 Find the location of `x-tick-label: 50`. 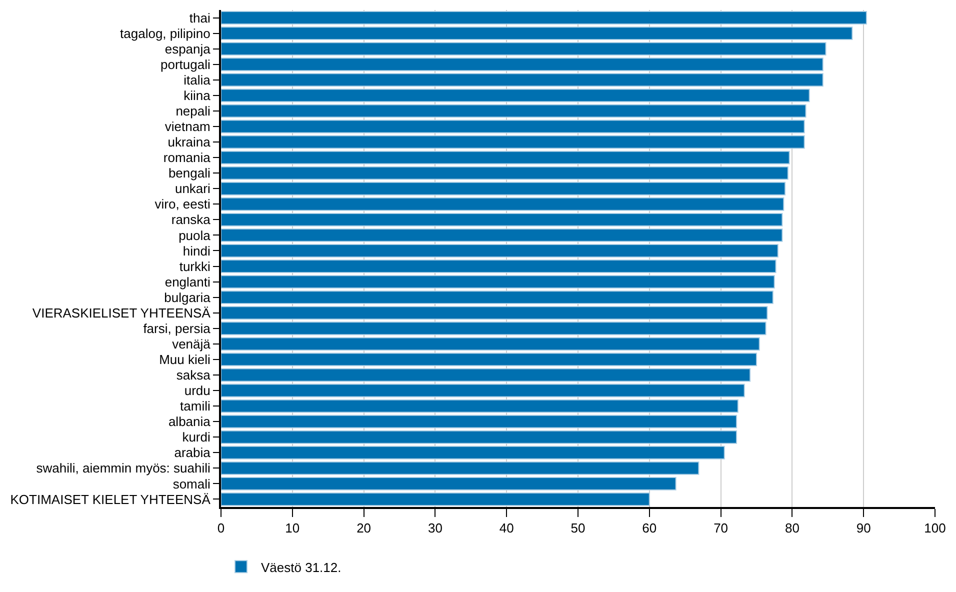

x-tick-label: 50 is located at coordinates (578, 528).